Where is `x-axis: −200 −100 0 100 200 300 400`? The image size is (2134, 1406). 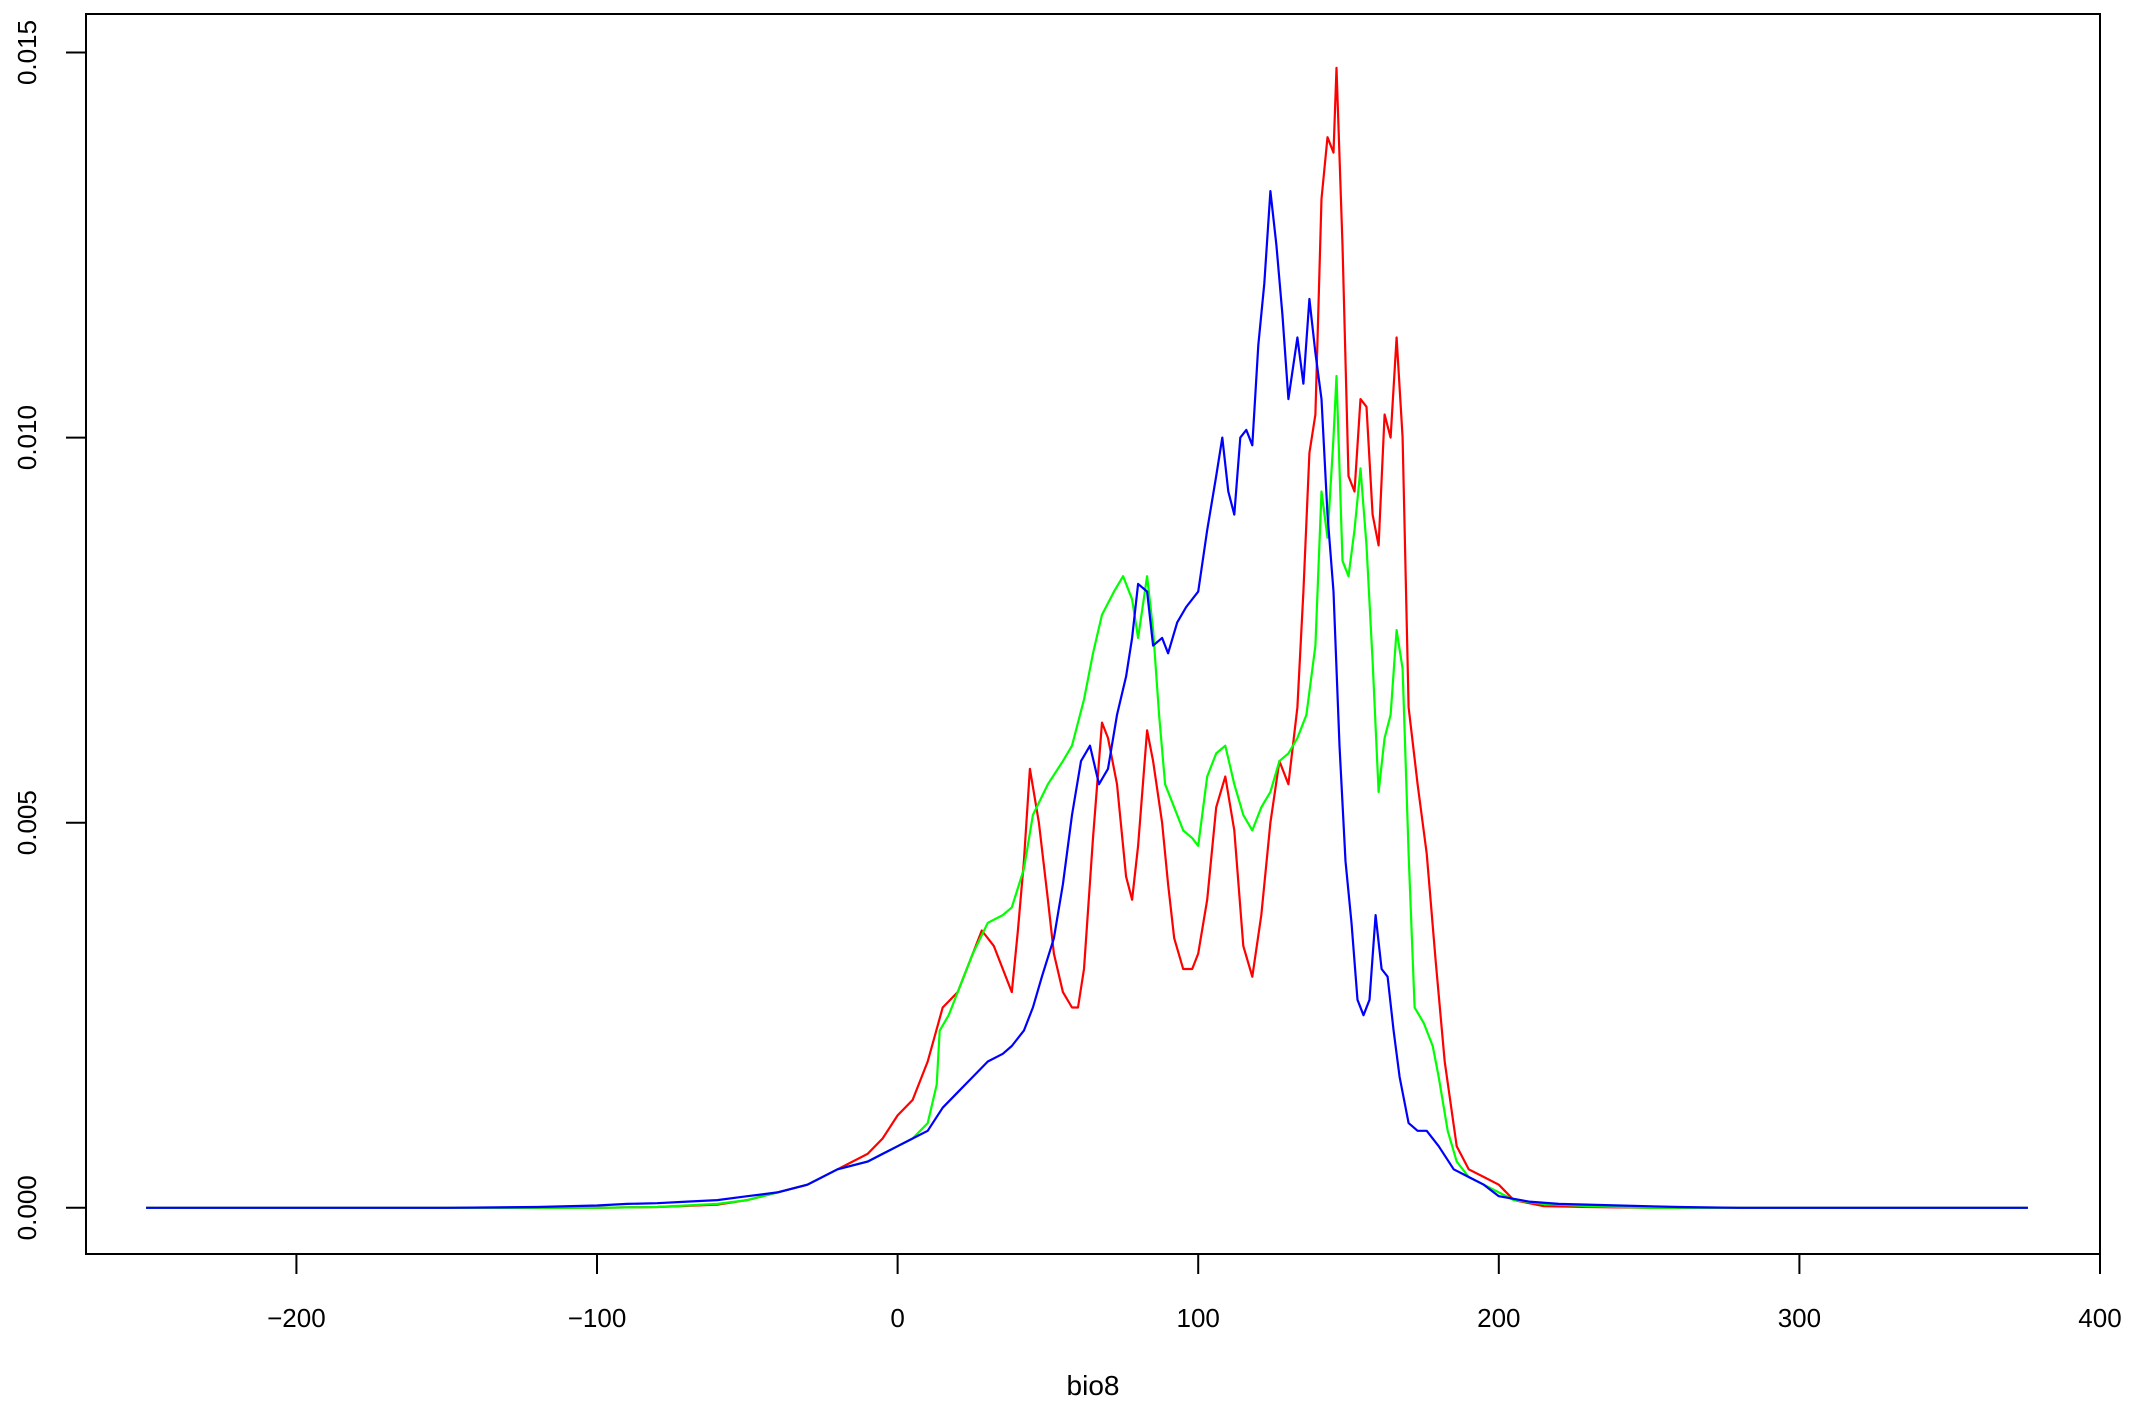 x-axis: −200 −100 0 100 200 300 400 is located at coordinates (1194, 1293).